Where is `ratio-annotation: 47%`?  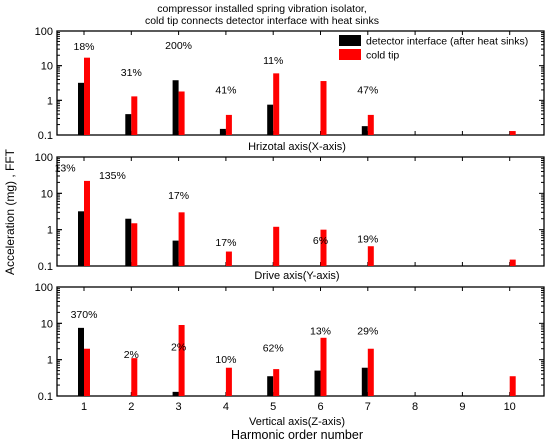 ratio-annotation: 47% is located at coordinates (367, 90).